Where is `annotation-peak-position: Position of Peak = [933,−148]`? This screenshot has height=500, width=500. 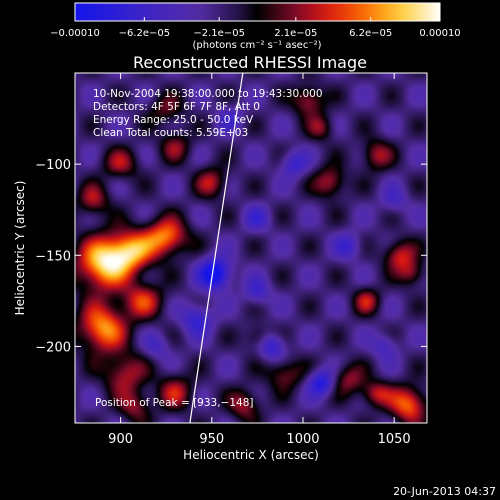 annotation-peak-position: Position of Peak = [933,−148] is located at coordinates (174, 403).